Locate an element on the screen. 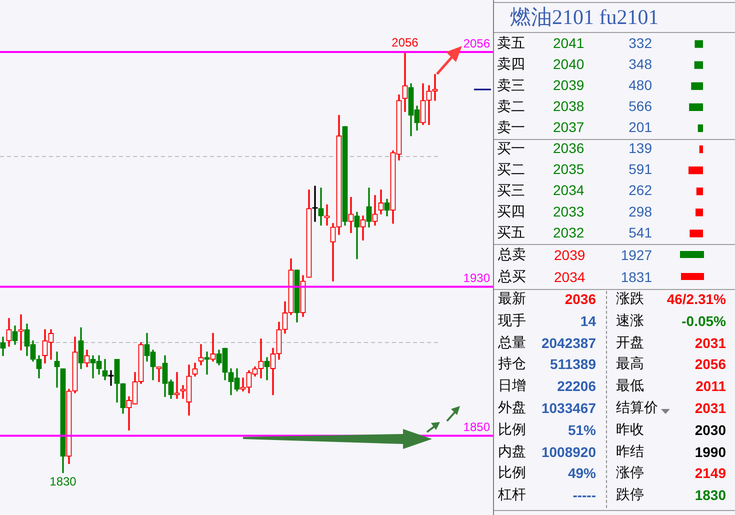 This screenshot has width=735, height=515. text: 日增 is located at coordinates (512, 386).